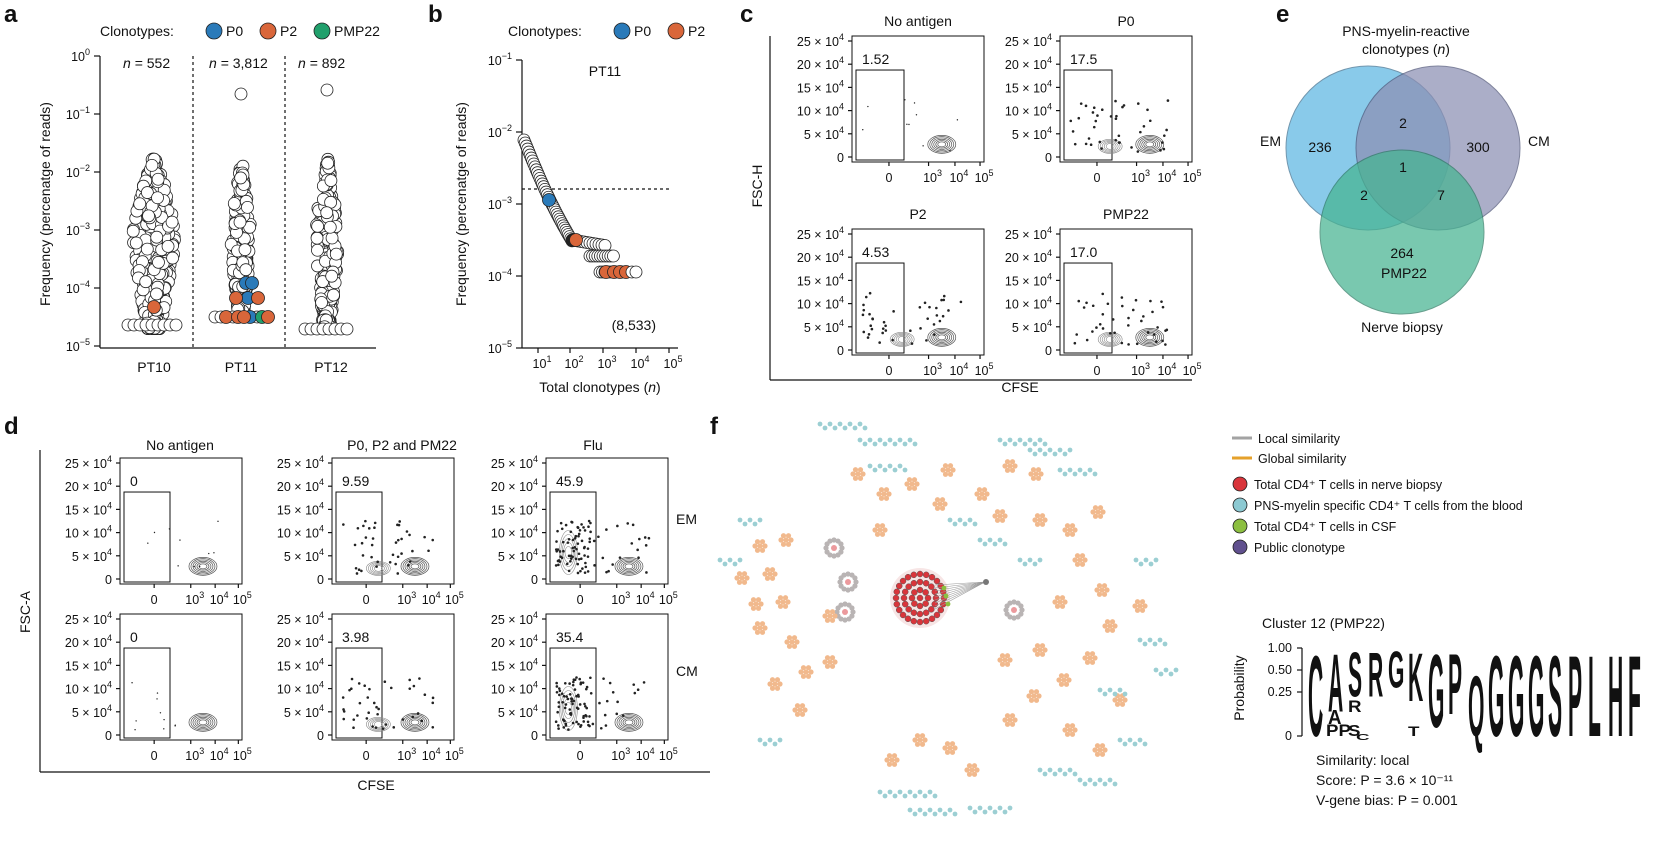 This screenshot has width=1660, height=850. What do you see at coordinates (73, 231) in the screenshot?
I see `y-tick-label-base: 10` at bounding box center [73, 231].